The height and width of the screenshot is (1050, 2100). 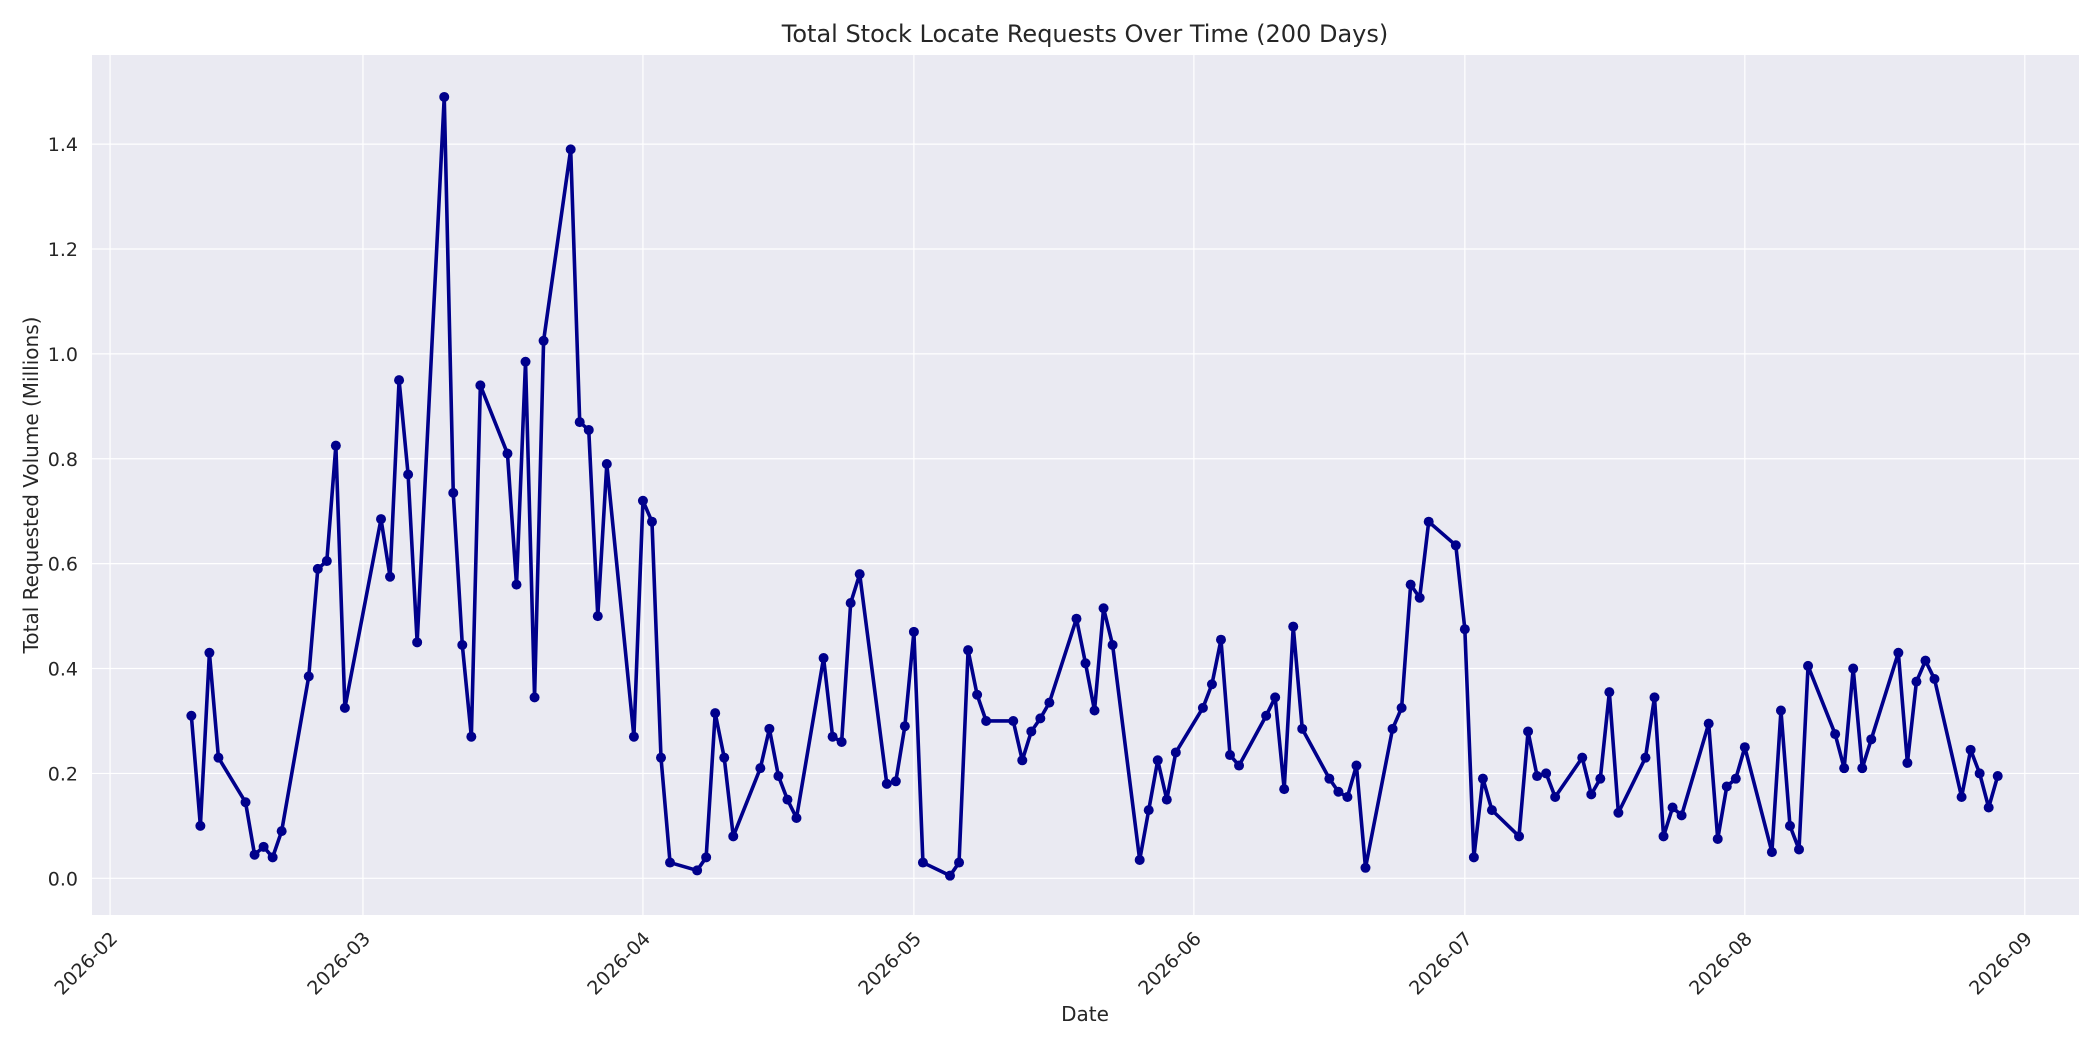 I want to click on y-tick-label: 0.8, so click(x=63, y=460).